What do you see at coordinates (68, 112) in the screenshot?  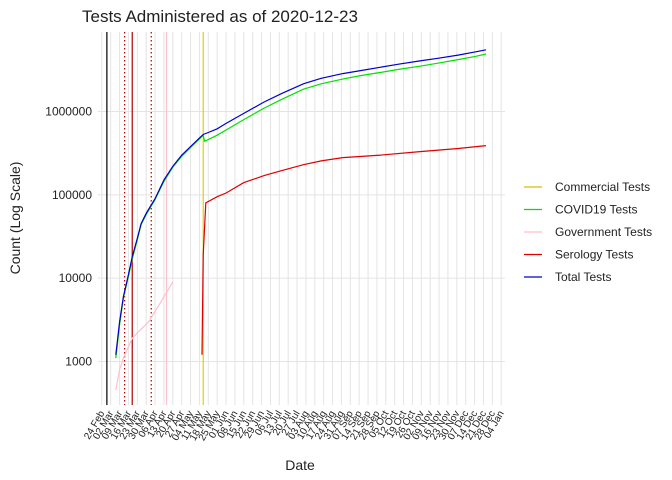 I see `y-tick-label: 1000000` at bounding box center [68, 112].